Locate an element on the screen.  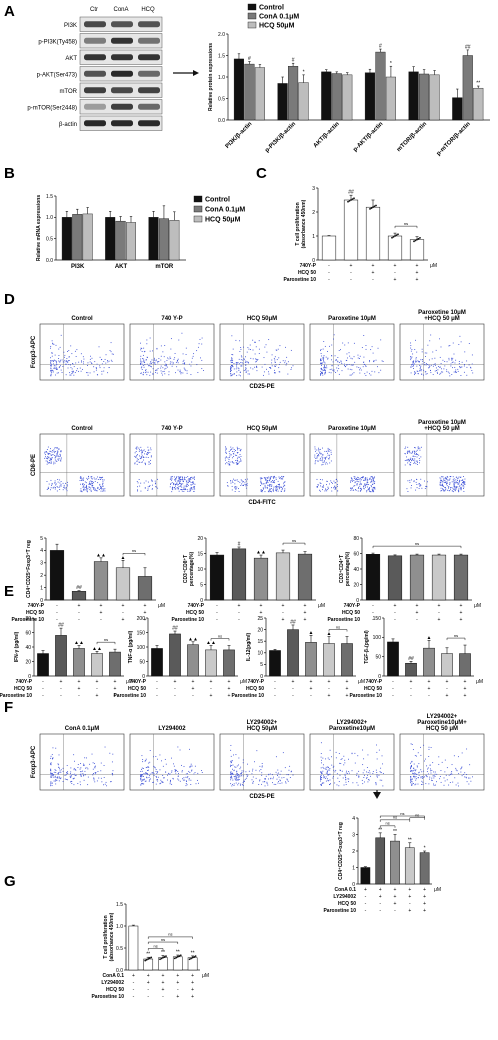
y-tick-label: 20 is located at coordinates (356, 585).